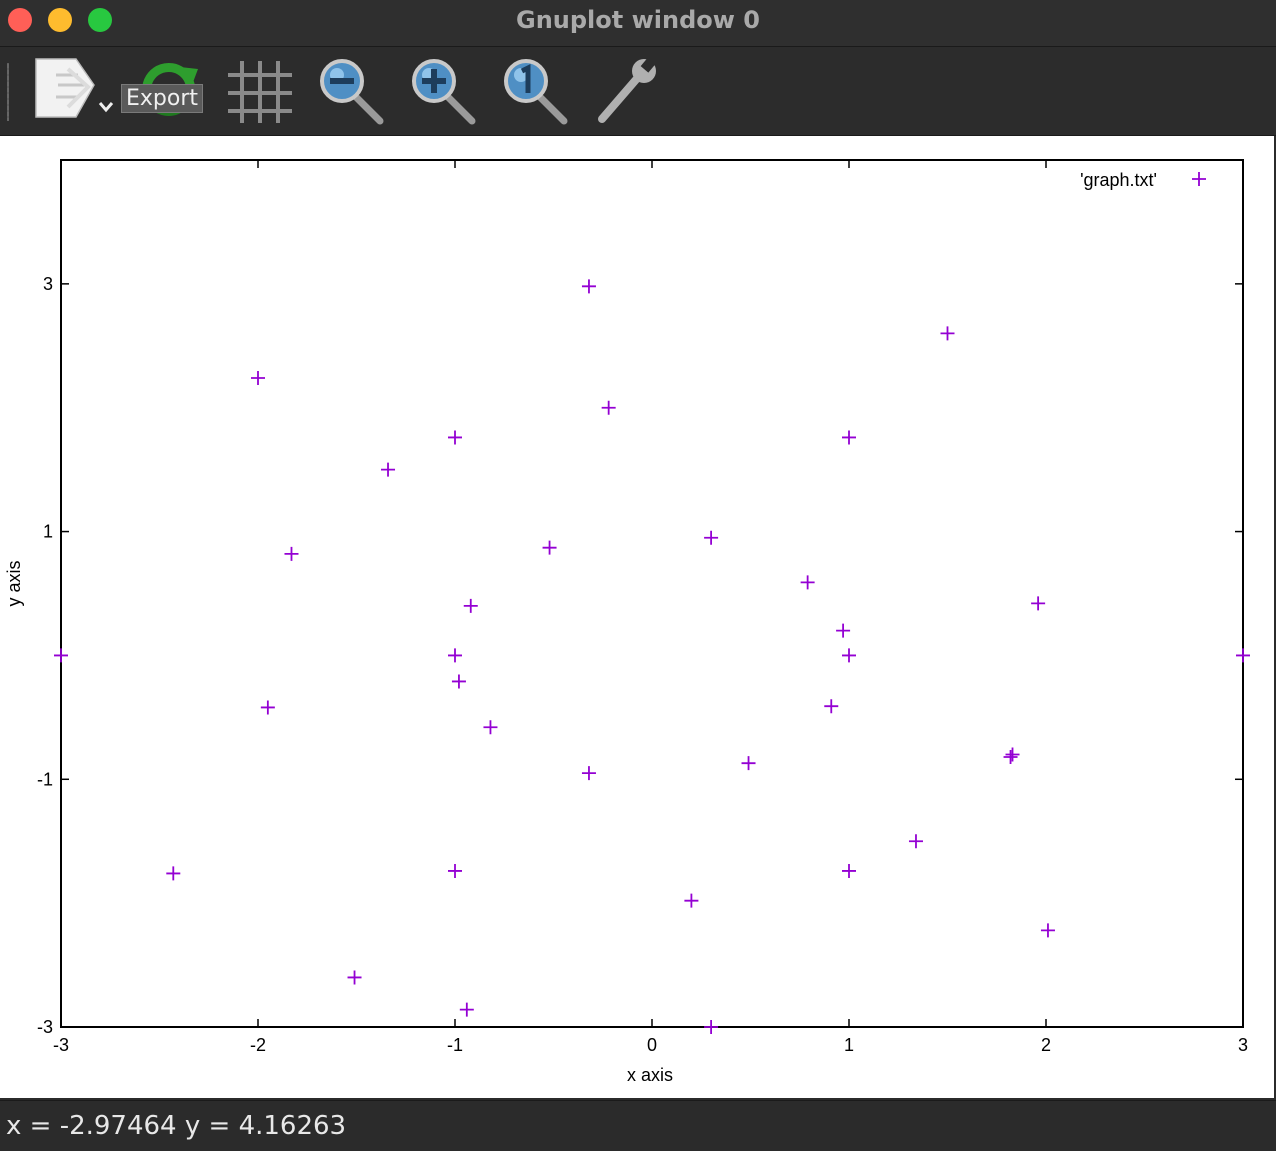 This screenshot has height=1151, width=1276. What do you see at coordinates (1118, 180) in the screenshot?
I see `legend-label: 'graph.txt'` at bounding box center [1118, 180].